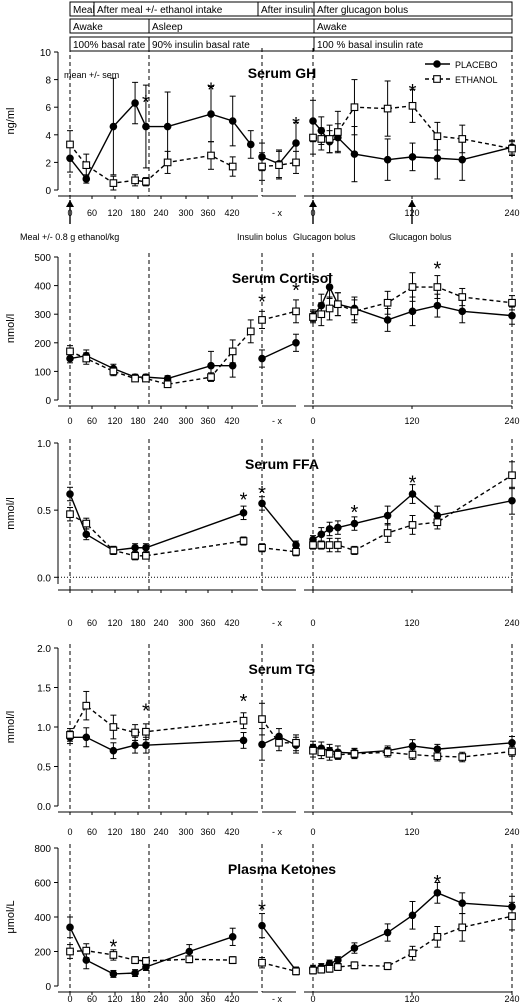 This screenshot has height=1007, width=520. What do you see at coordinates (92, 421) in the screenshot?
I see `x-tick-label: 60` at bounding box center [92, 421].